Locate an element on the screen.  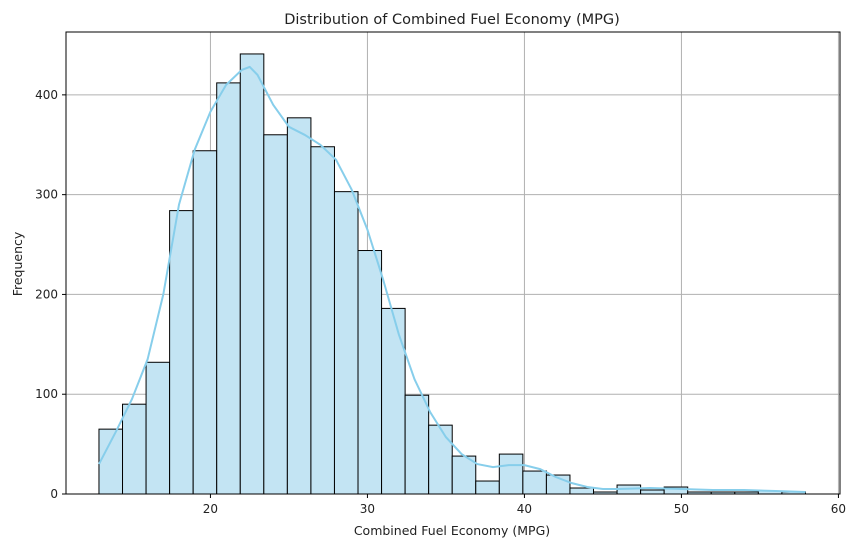
x-axis-label: Combined Fuel Economy (MPG) is located at coordinates (452, 530).